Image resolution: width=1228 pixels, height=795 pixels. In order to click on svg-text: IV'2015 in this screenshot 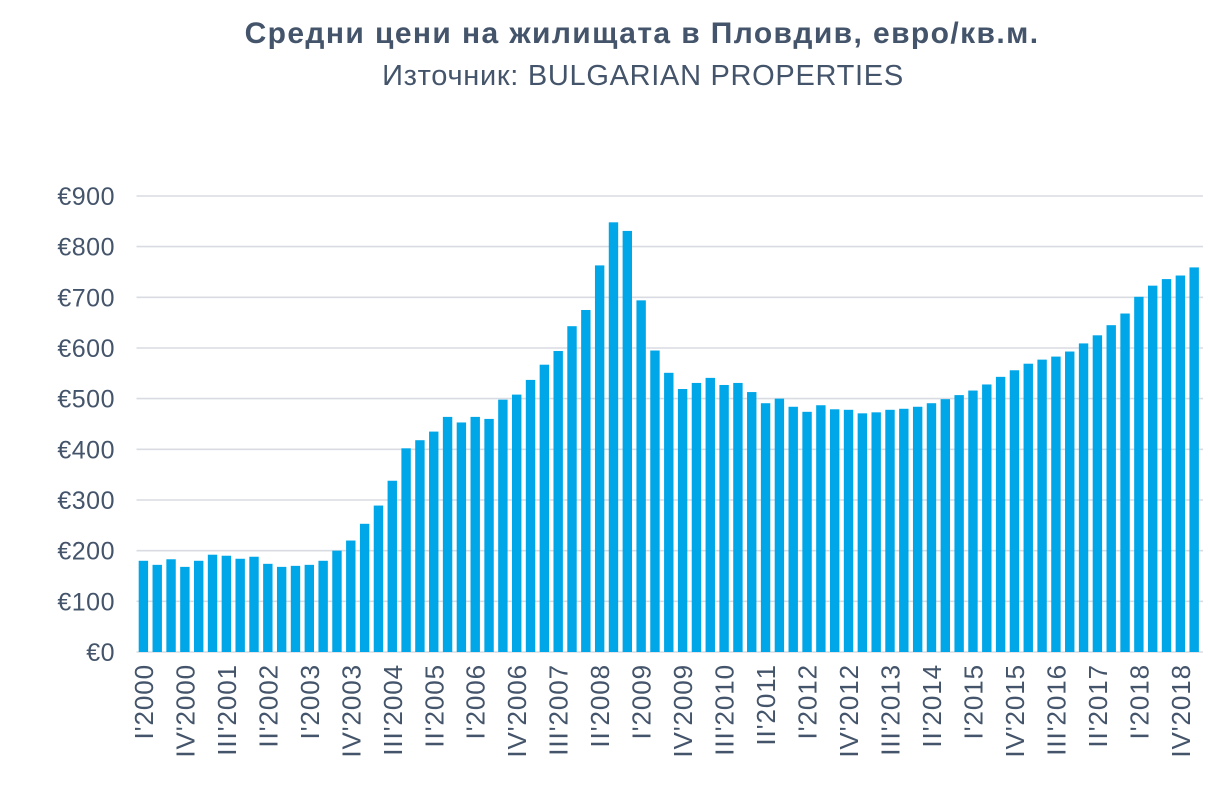, I will do `click(1015, 711)`.